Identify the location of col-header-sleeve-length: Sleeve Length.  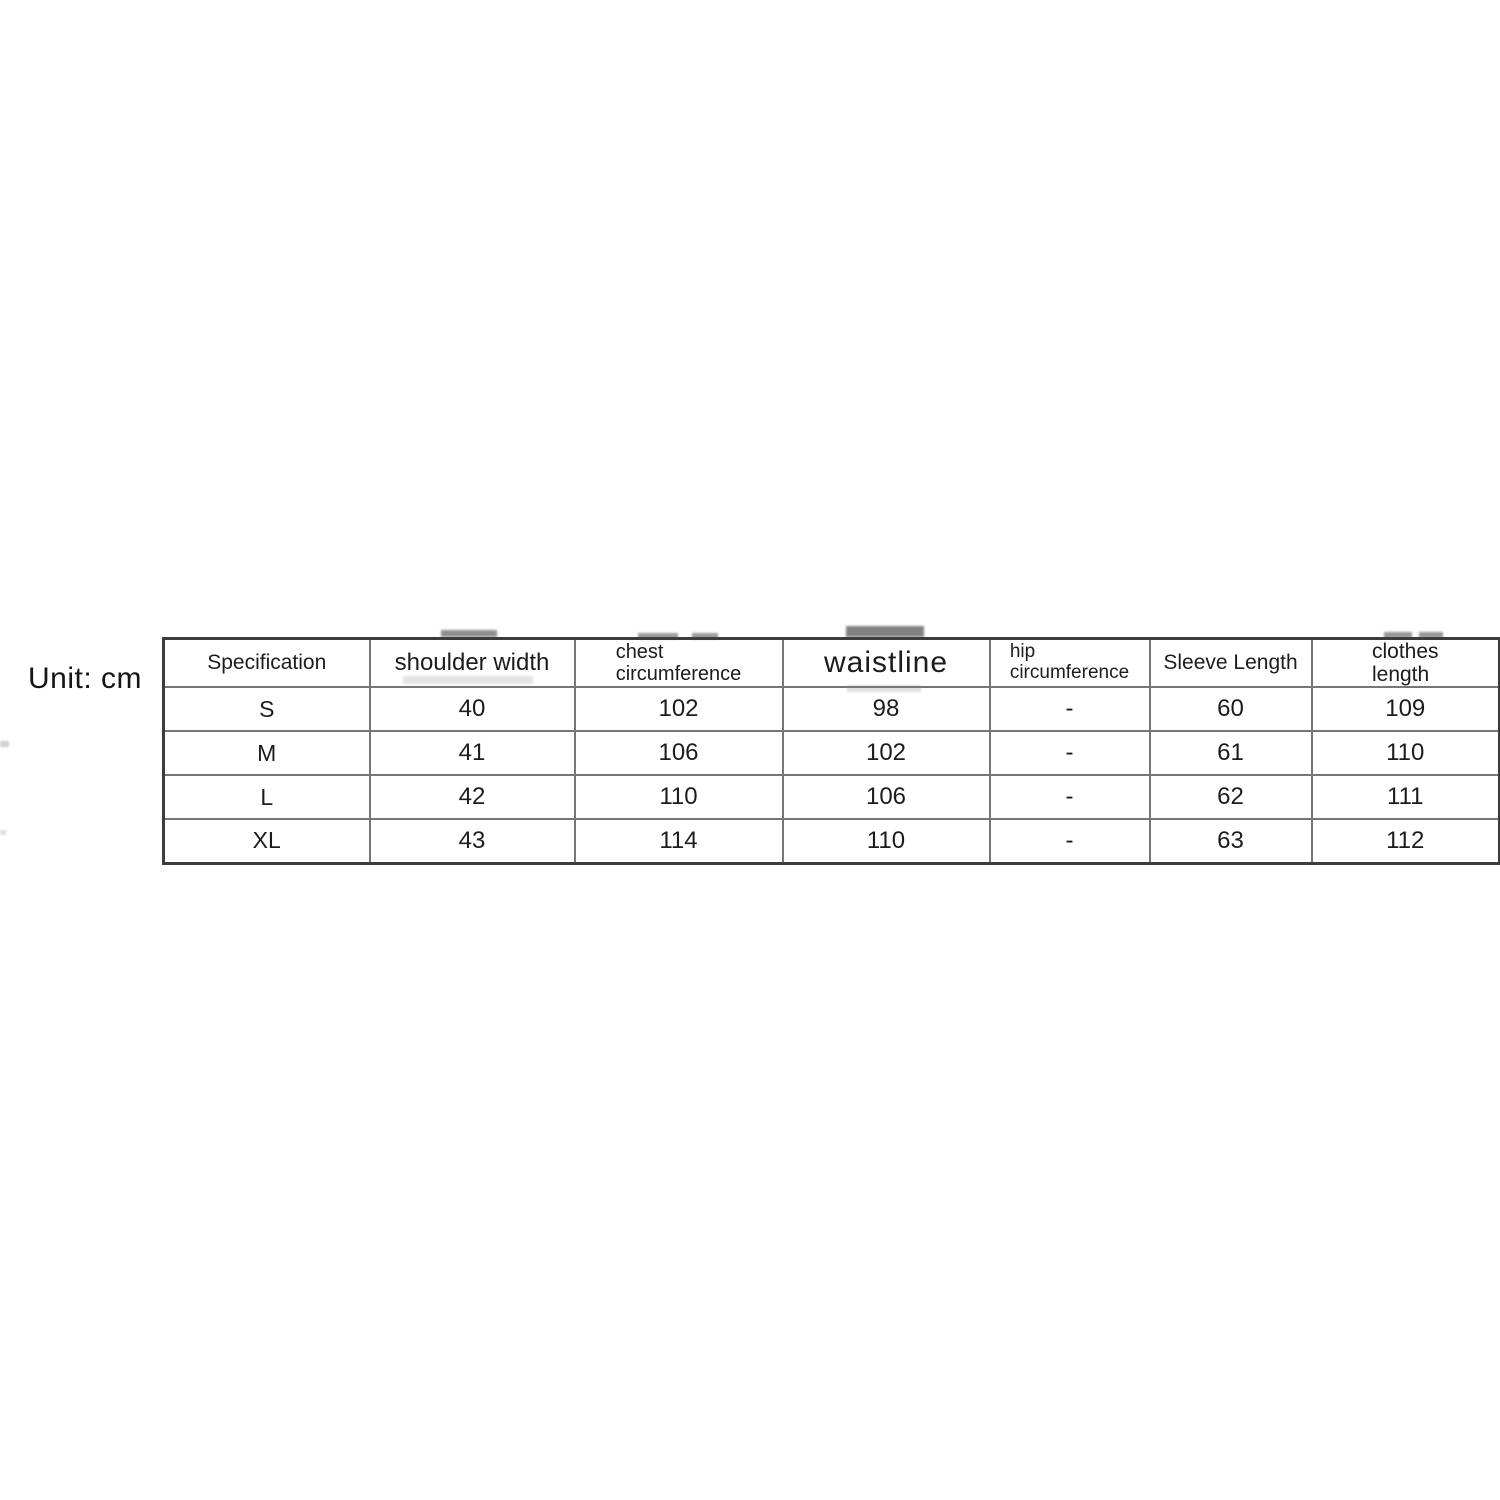
(1230, 663).